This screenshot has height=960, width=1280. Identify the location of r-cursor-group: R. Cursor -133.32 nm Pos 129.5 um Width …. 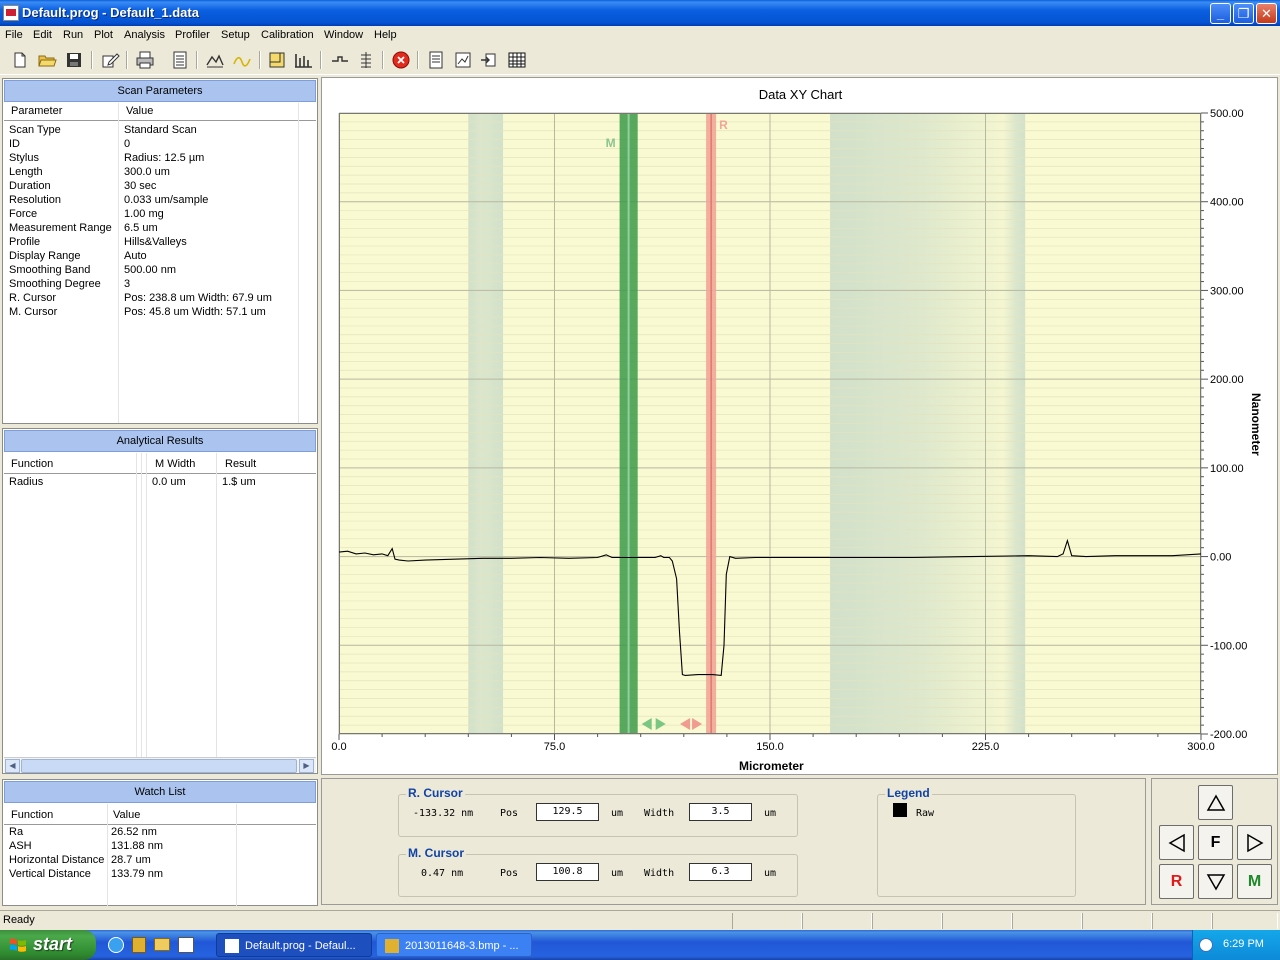
(598, 811).